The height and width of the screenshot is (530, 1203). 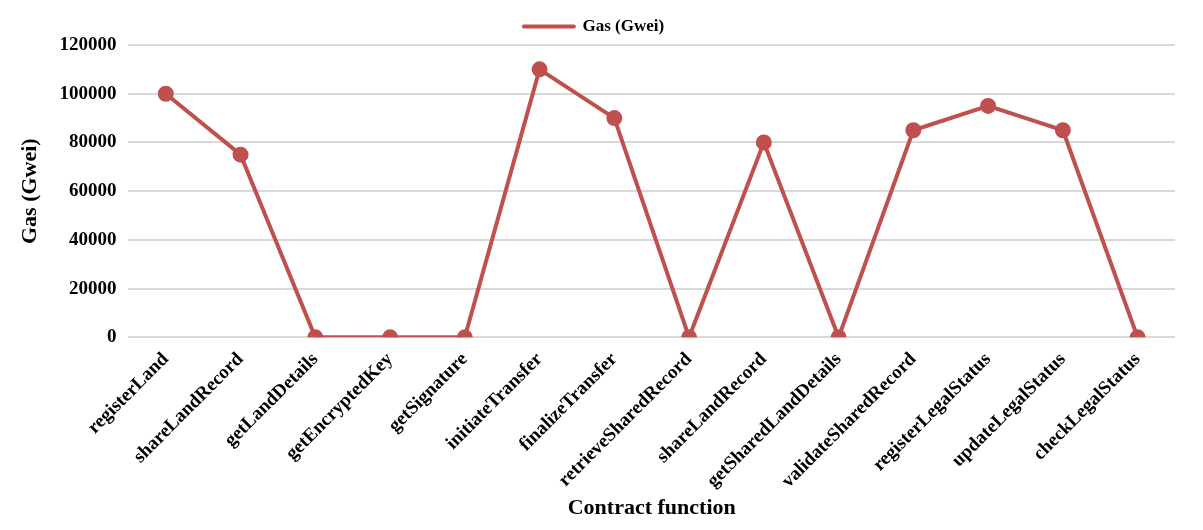 I want to click on y-tick-label: 60000, so click(x=92, y=190).